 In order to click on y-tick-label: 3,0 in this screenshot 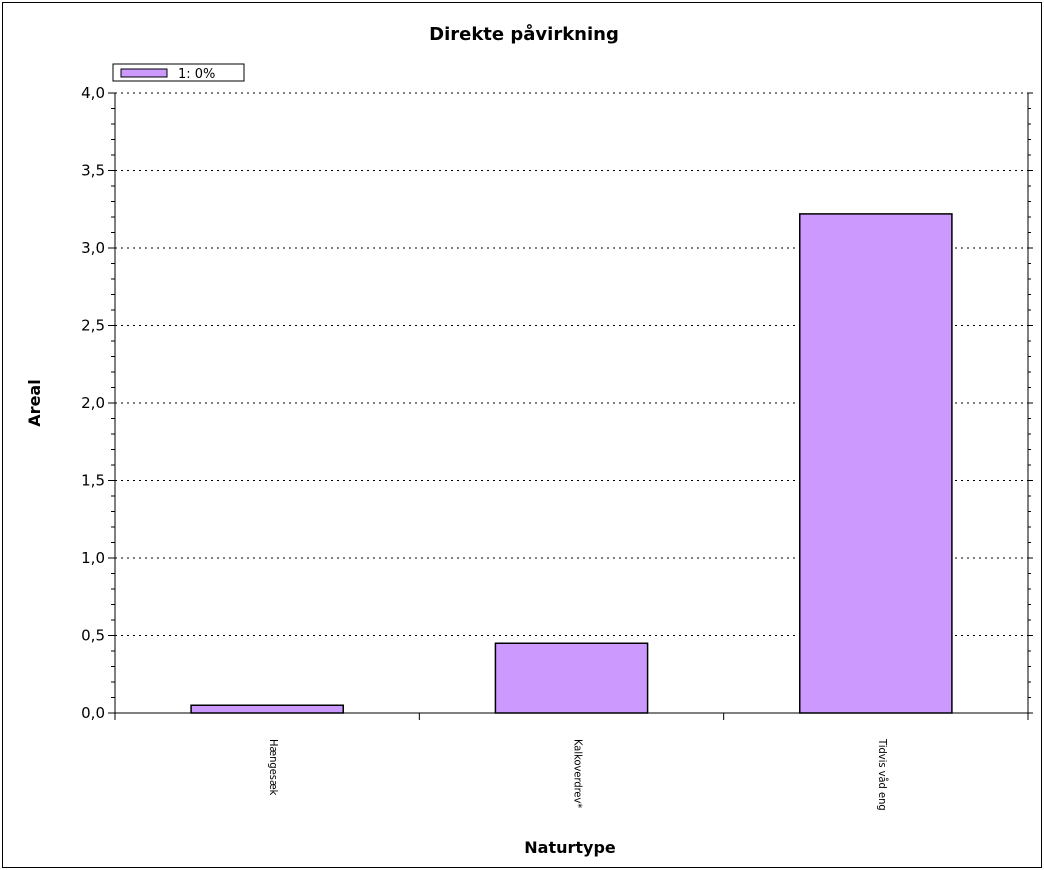, I will do `click(93, 248)`.